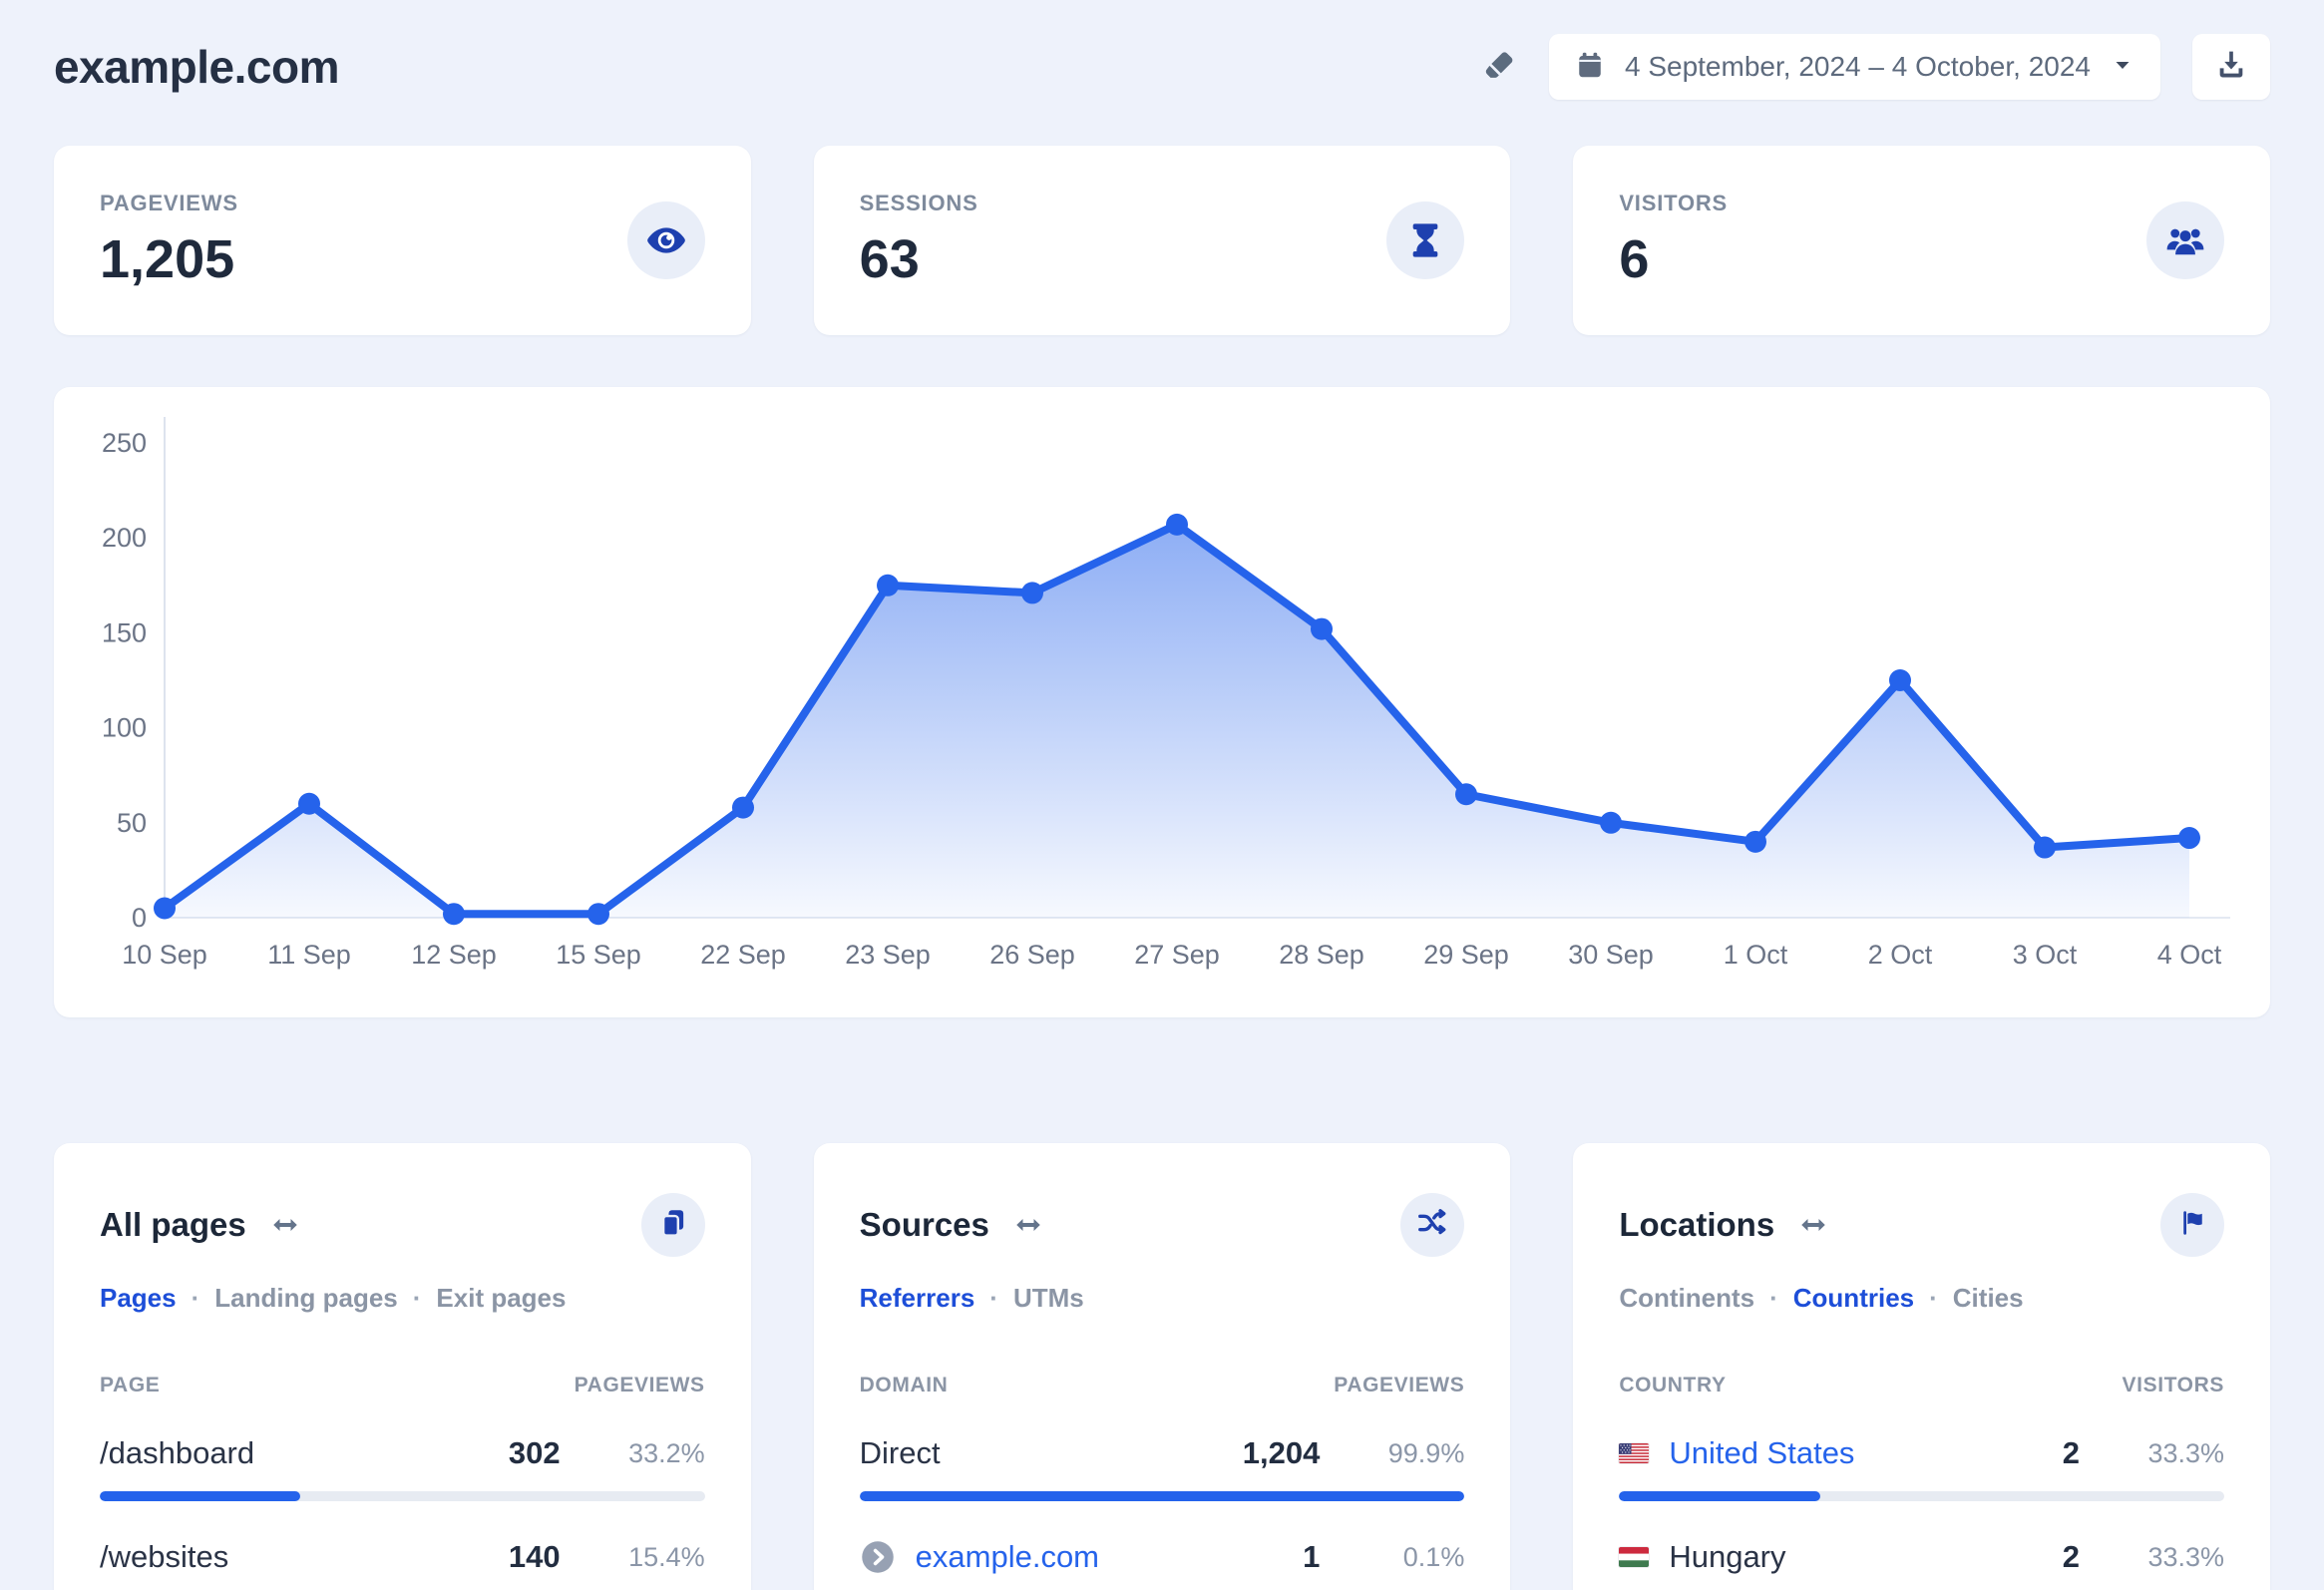  What do you see at coordinates (1921, 1366) in the screenshot?
I see `panel-locations: Locations Continents Countries Cities` at bounding box center [1921, 1366].